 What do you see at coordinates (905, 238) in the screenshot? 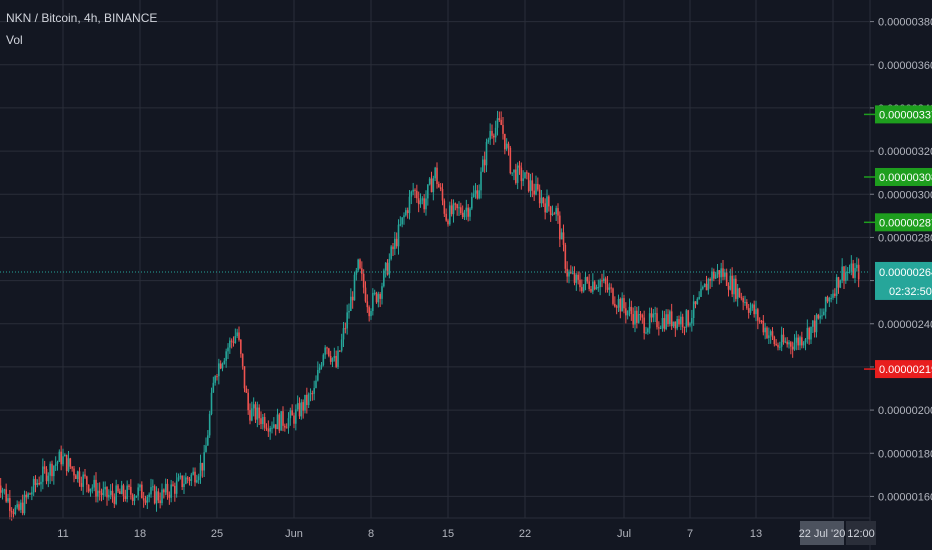
I see `price-tick-label: 0.00000280` at bounding box center [905, 238].